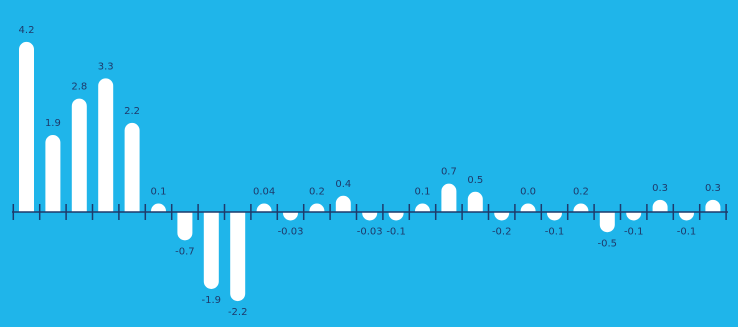  Describe the element at coordinates (291, 232) in the screenshot. I see `value-label-11: -0.03` at that location.